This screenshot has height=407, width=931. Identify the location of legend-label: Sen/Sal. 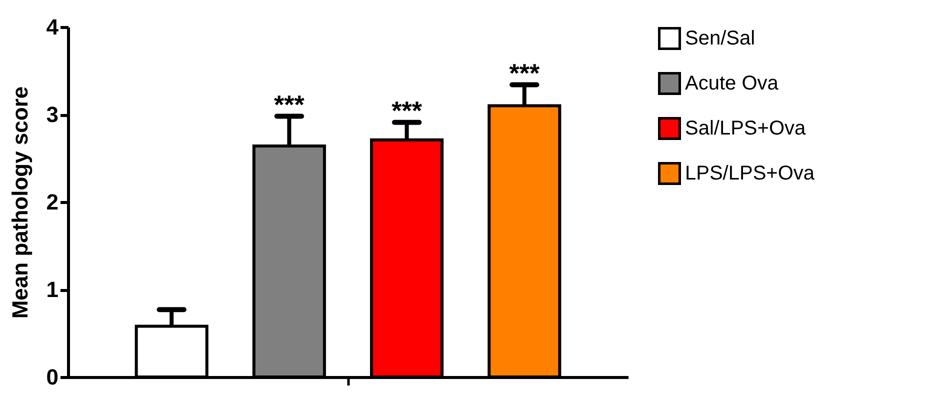
(720, 39).